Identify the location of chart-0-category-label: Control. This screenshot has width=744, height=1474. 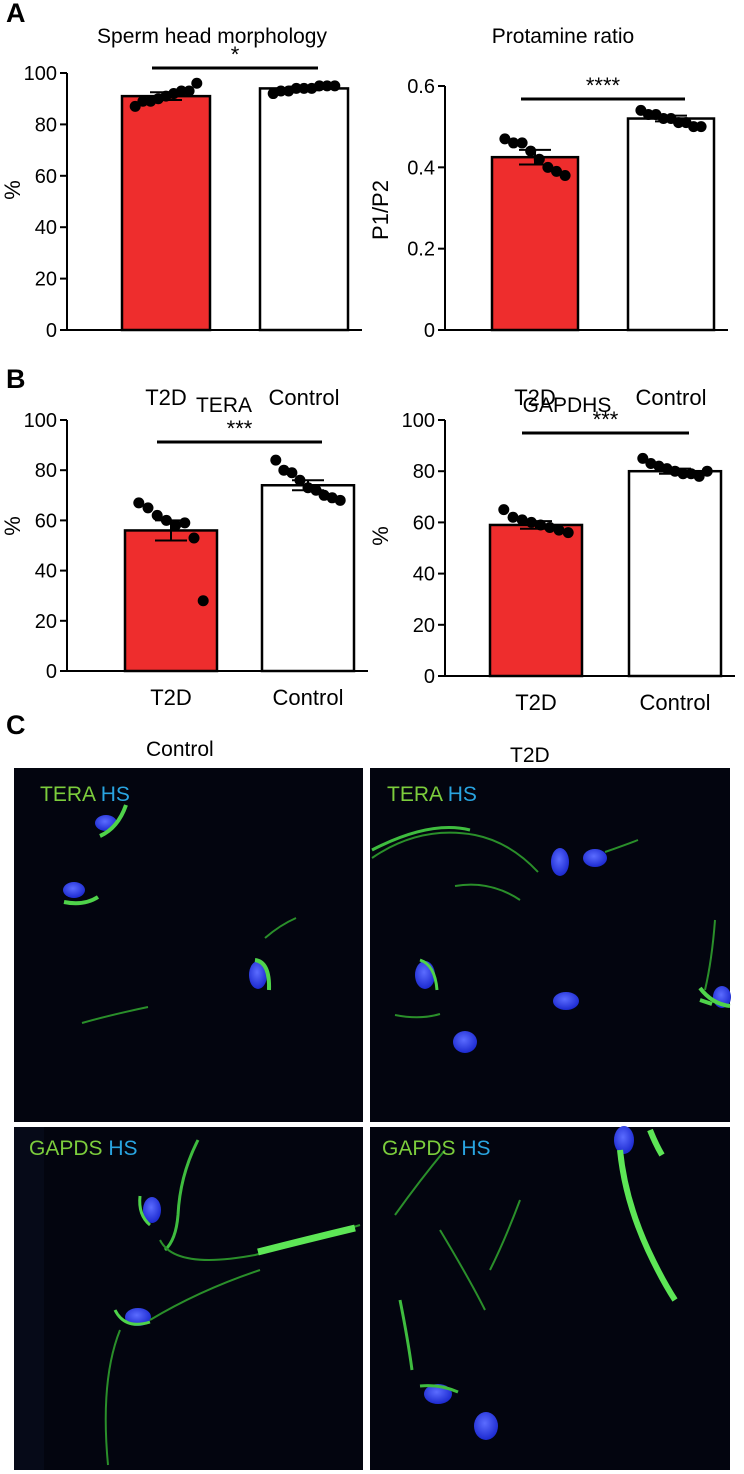
(304, 397).